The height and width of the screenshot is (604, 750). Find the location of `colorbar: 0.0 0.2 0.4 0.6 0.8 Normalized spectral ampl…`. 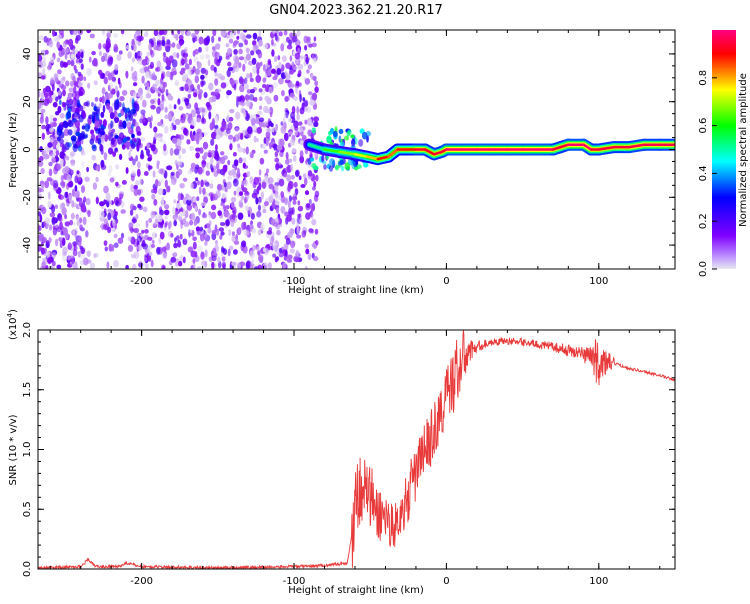

colorbar: 0.0 0.2 0.4 0.6 0.8 Normalized spectral ampl… is located at coordinates (723, 153).